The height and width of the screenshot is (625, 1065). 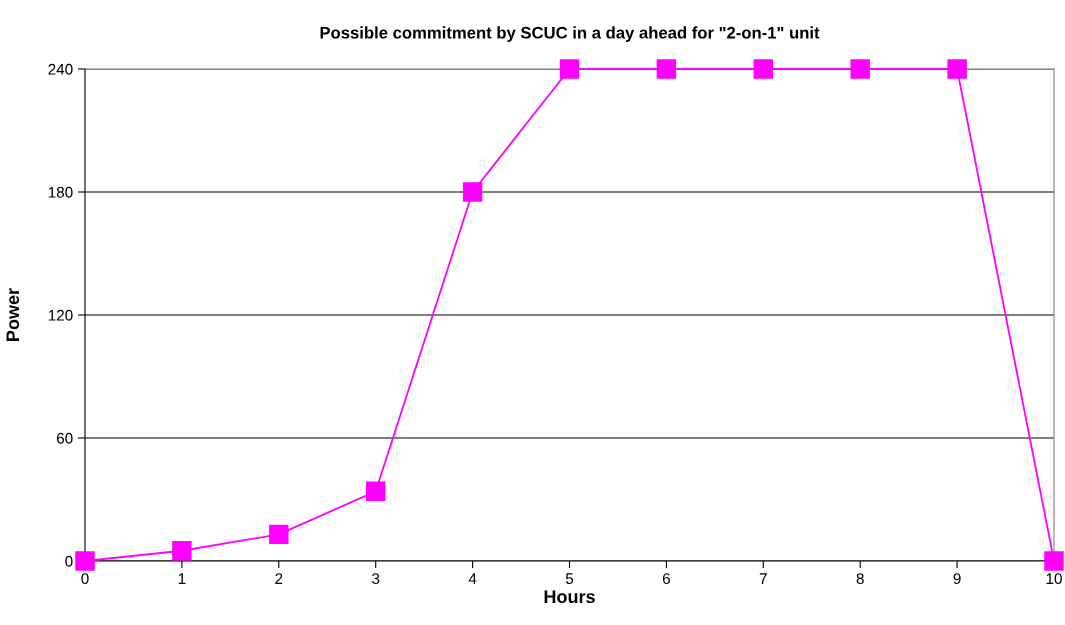 What do you see at coordinates (279, 578) in the screenshot?
I see `x-tick-label: 2` at bounding box center [279, 578].